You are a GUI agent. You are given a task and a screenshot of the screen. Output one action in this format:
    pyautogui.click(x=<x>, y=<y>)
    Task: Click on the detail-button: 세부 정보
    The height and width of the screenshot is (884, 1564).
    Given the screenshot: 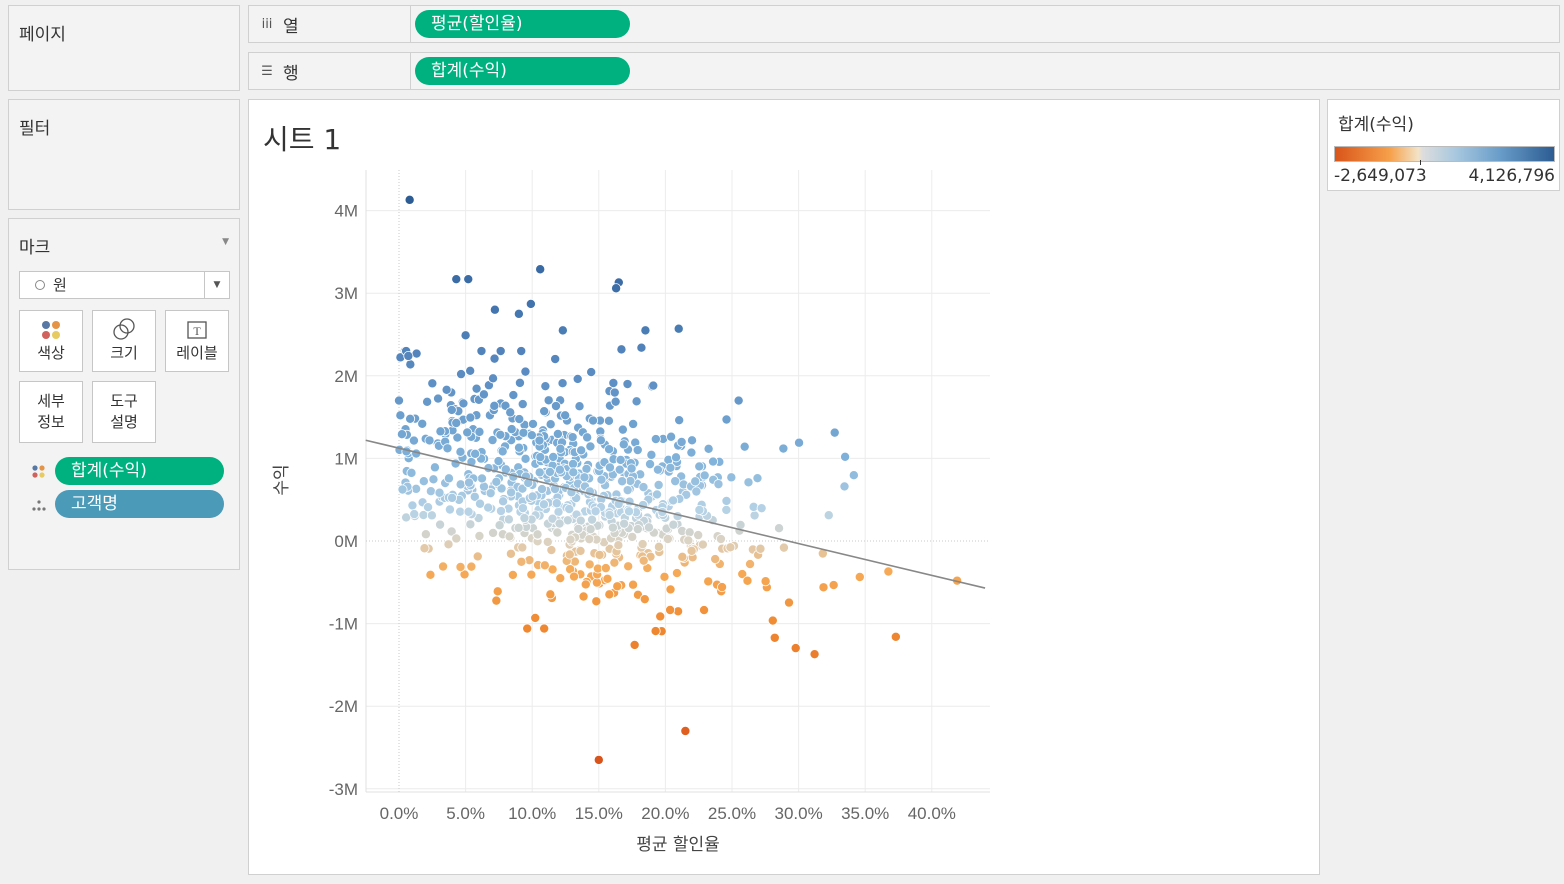 What is the action you would take?
    pyautogui.click(x=51, y=412)
    